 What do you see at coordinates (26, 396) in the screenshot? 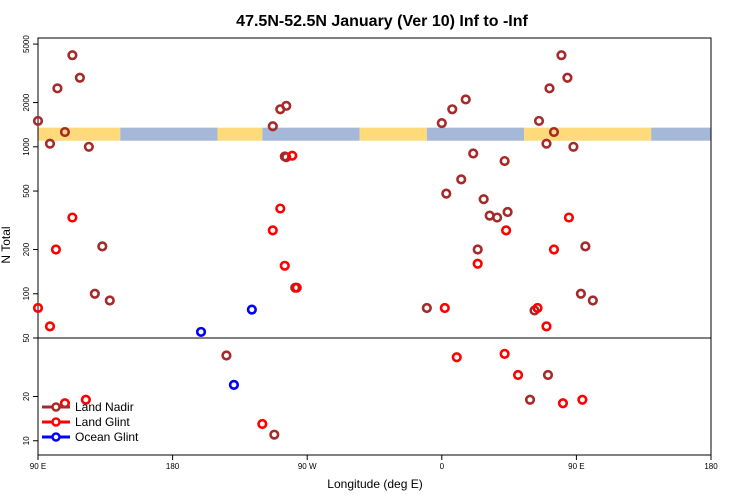
I see `y-tick-label: 20` at bounding box center [26, 396].